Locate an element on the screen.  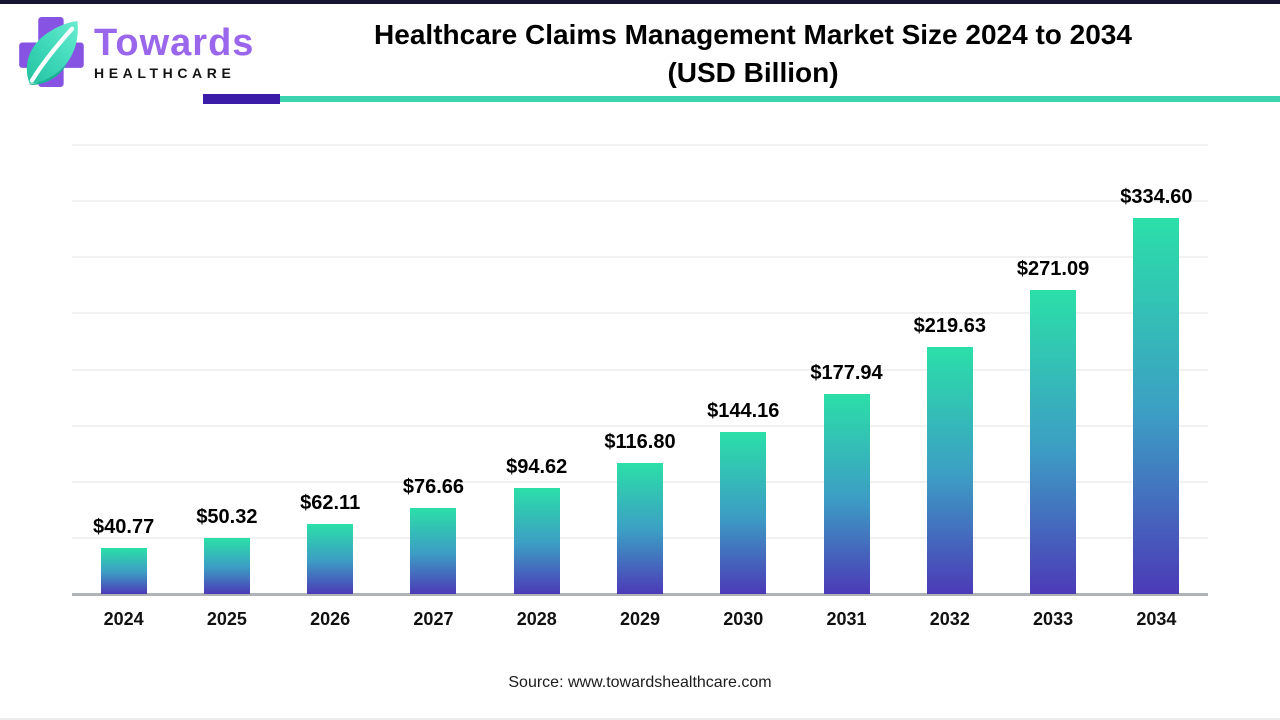
value-label-2028: $94.62 is located at coordinates (537, 466).